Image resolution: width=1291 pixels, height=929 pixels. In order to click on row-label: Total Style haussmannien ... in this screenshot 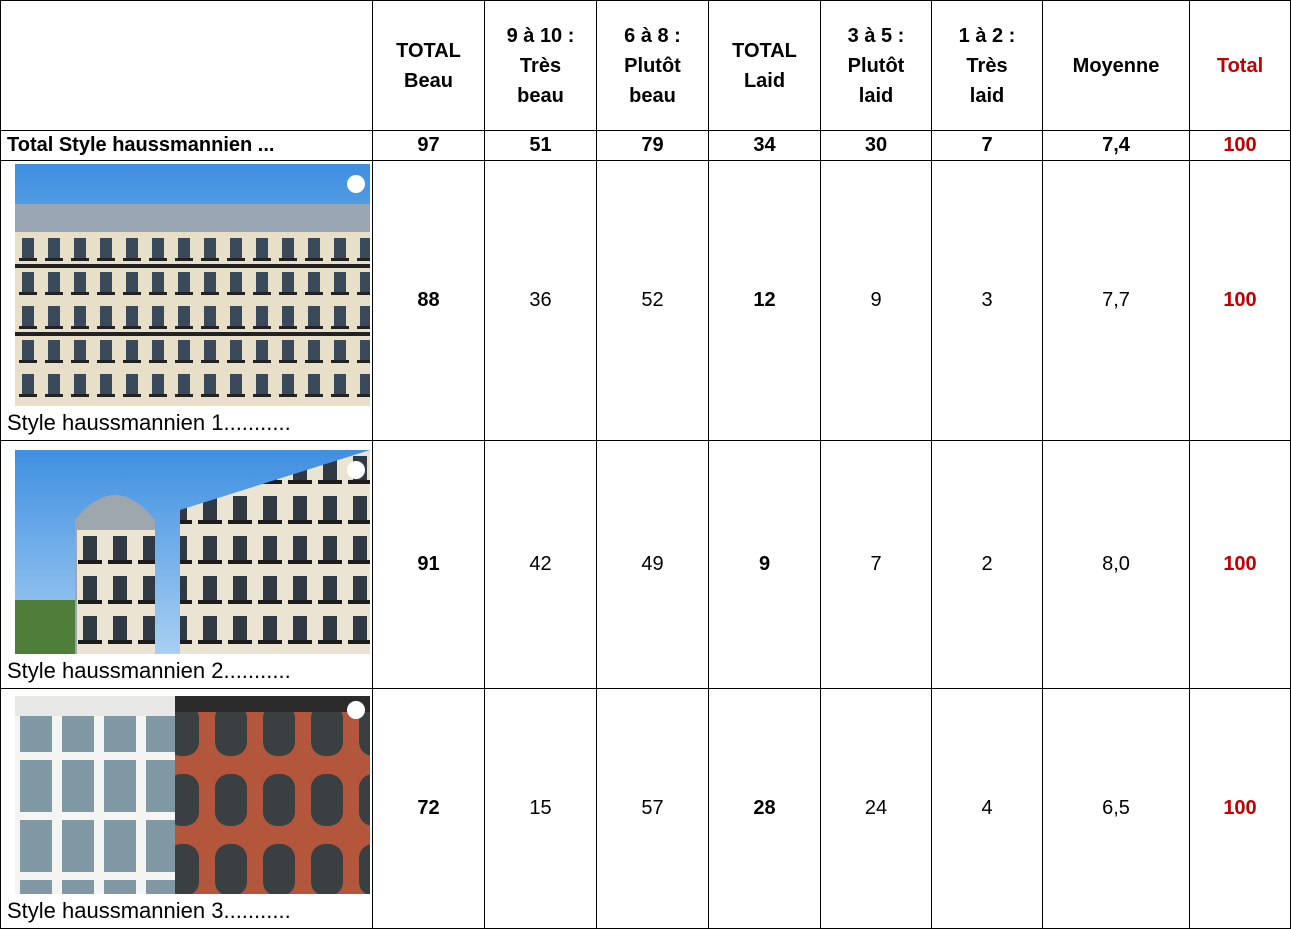, I will do `click(186, 145)`.